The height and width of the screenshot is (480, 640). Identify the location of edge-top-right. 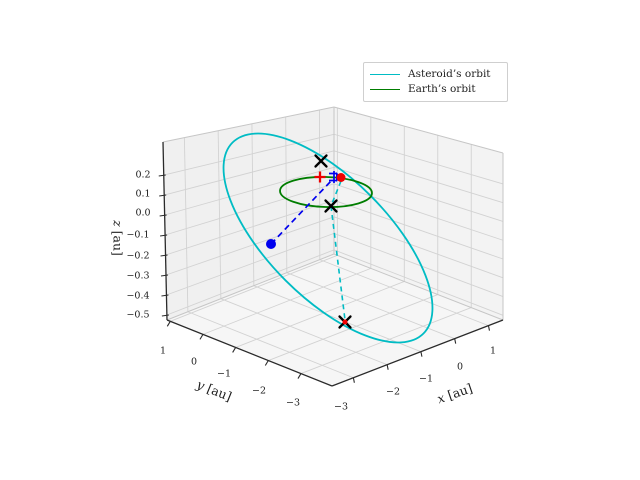
(418, 130).